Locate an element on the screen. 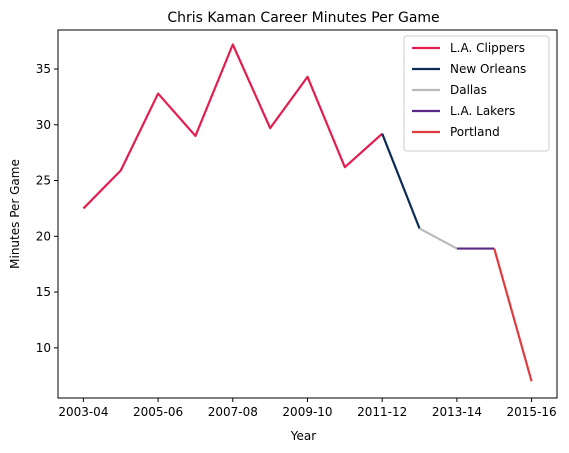 The image size is (569, 453). y-tick-label: 10 is located at coordinates (43, 348).